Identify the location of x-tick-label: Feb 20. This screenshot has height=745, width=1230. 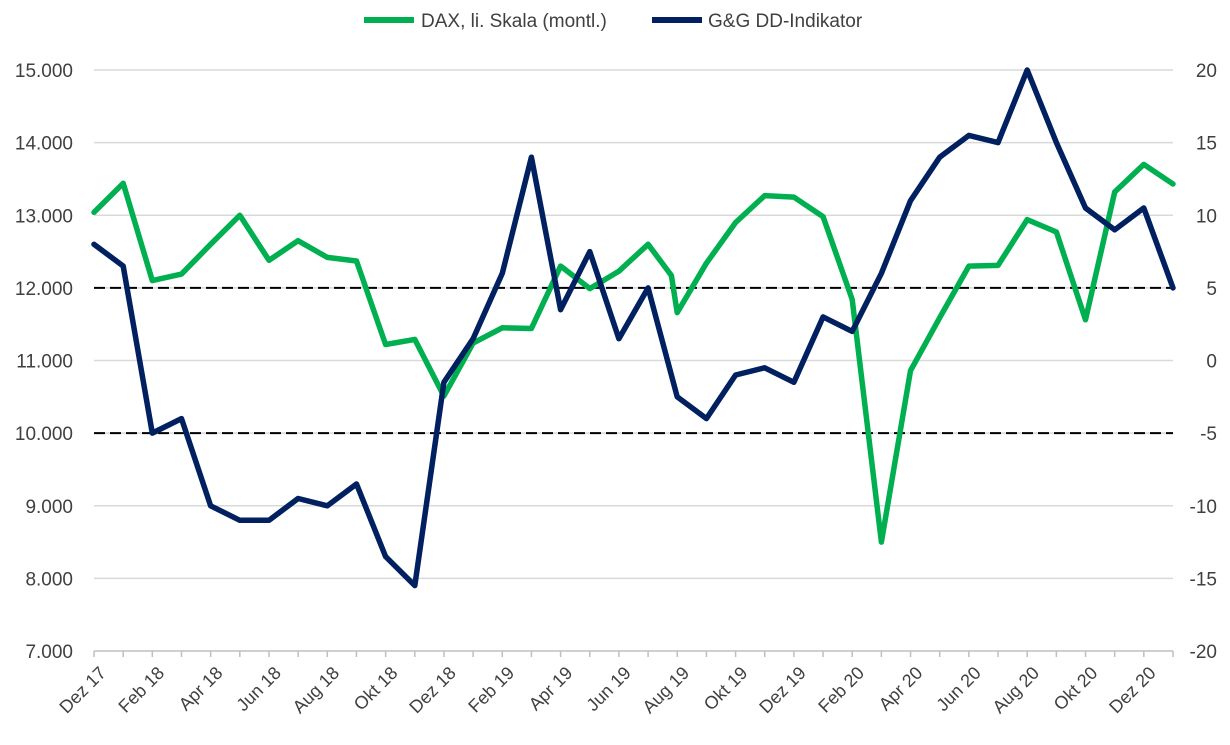
(841, 690).